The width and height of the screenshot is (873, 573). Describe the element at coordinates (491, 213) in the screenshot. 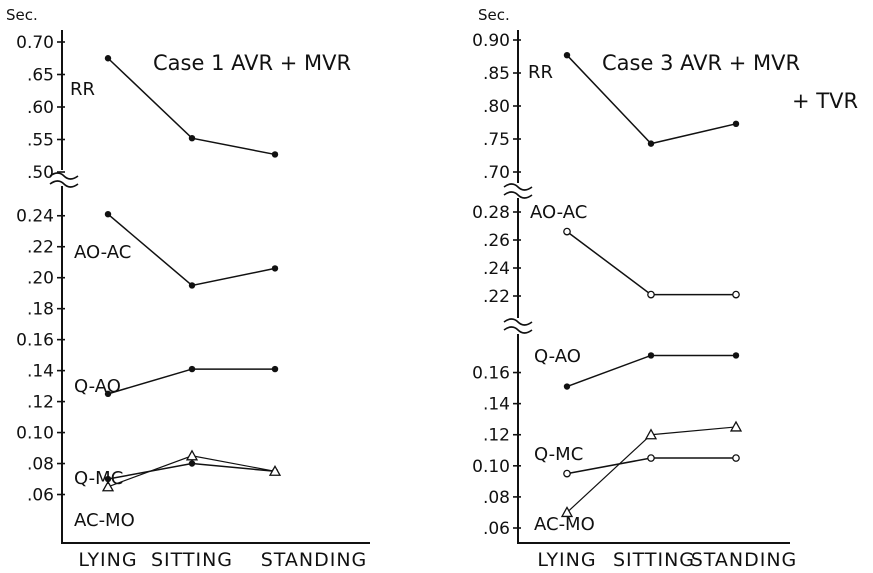

I see `y-tick-label: 0.28` at that location.